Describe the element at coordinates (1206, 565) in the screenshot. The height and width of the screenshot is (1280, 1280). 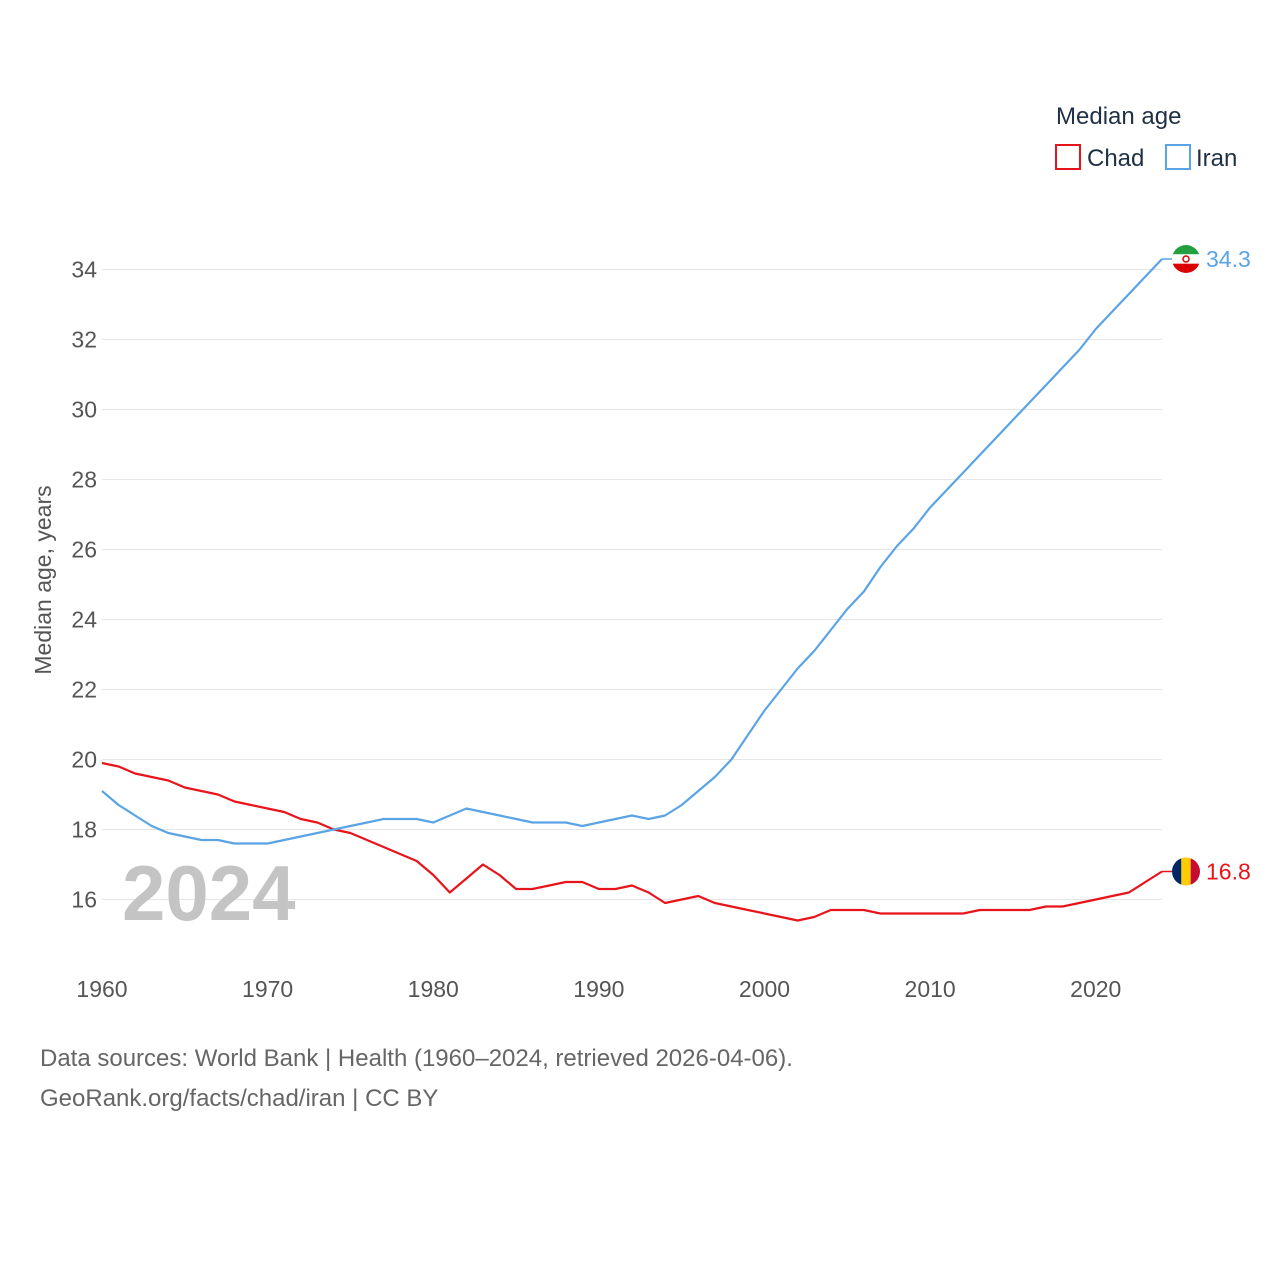
I see `series-end-labels: 16.8 34.3` at that location.